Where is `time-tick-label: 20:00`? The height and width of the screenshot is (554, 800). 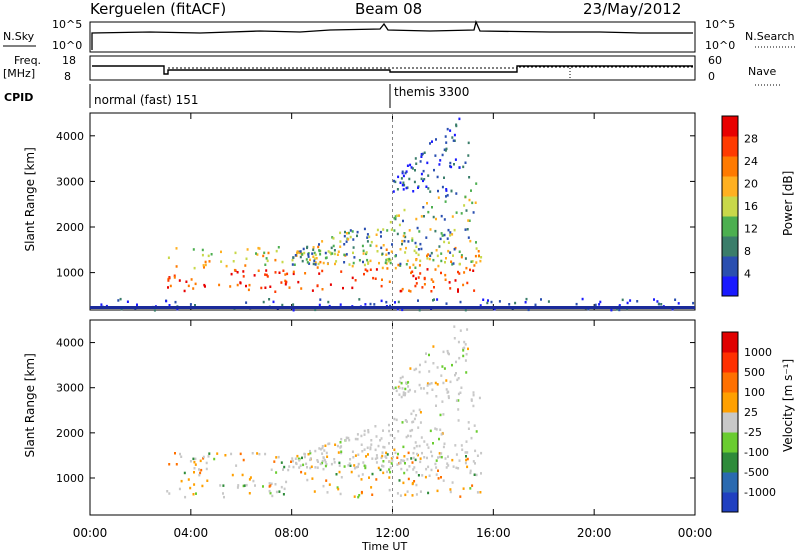
time-tick-label: 20:00 is located at coordinates (594, 533).